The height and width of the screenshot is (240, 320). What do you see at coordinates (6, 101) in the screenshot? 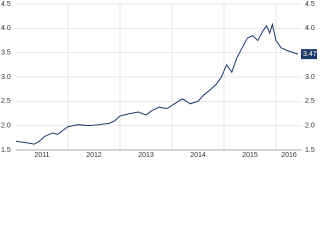
I see `y-tick-label: 2.5` at bounding box center [6, 101].